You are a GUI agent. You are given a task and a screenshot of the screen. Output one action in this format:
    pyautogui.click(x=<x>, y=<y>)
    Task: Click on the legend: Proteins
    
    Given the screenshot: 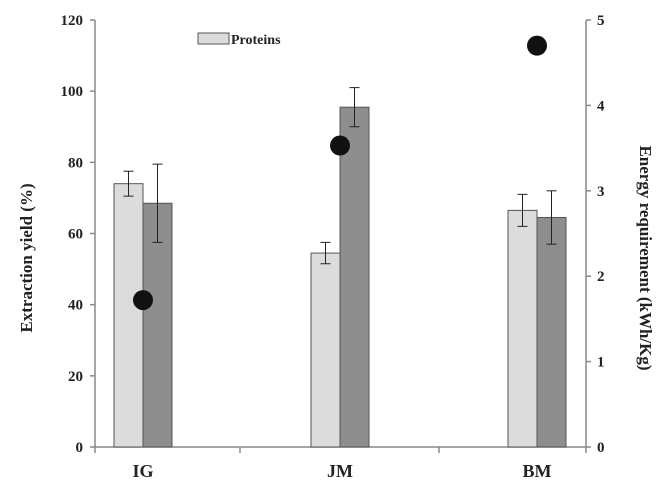 What is the action you would take?
    pyautogui.click(x=239, y=40)
    